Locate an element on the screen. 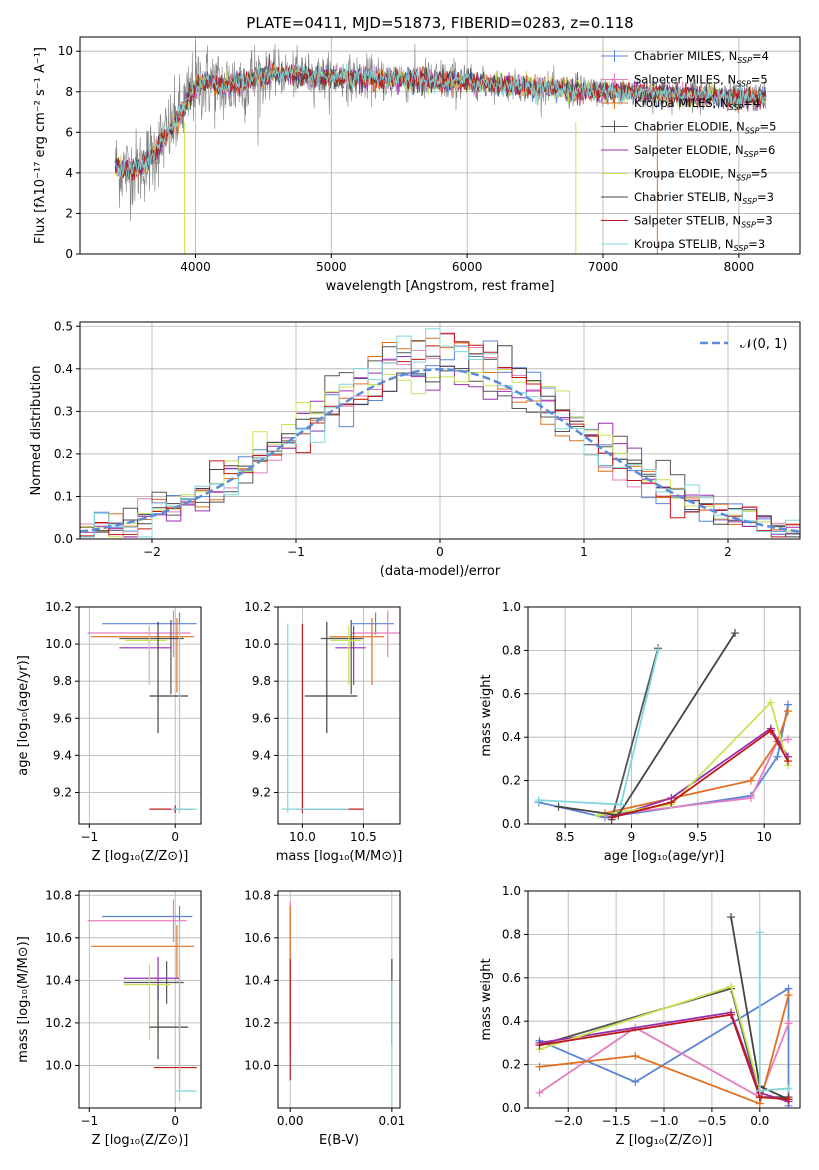 This screenshot has width=819, height=1170. y-tick-label: 0.5 is located at coordinates (63, 326).